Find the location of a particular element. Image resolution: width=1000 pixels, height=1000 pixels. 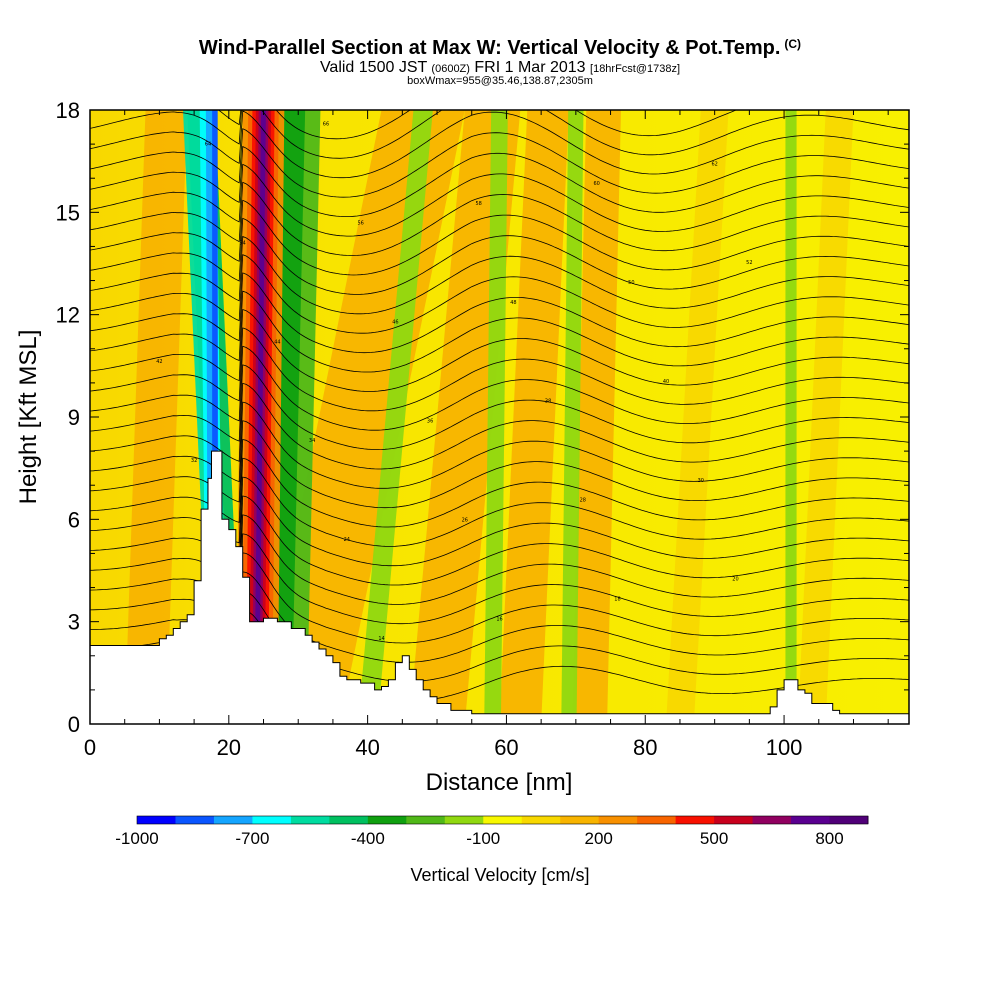

colorbar-label: -400 is located at coordinates (368, 838).